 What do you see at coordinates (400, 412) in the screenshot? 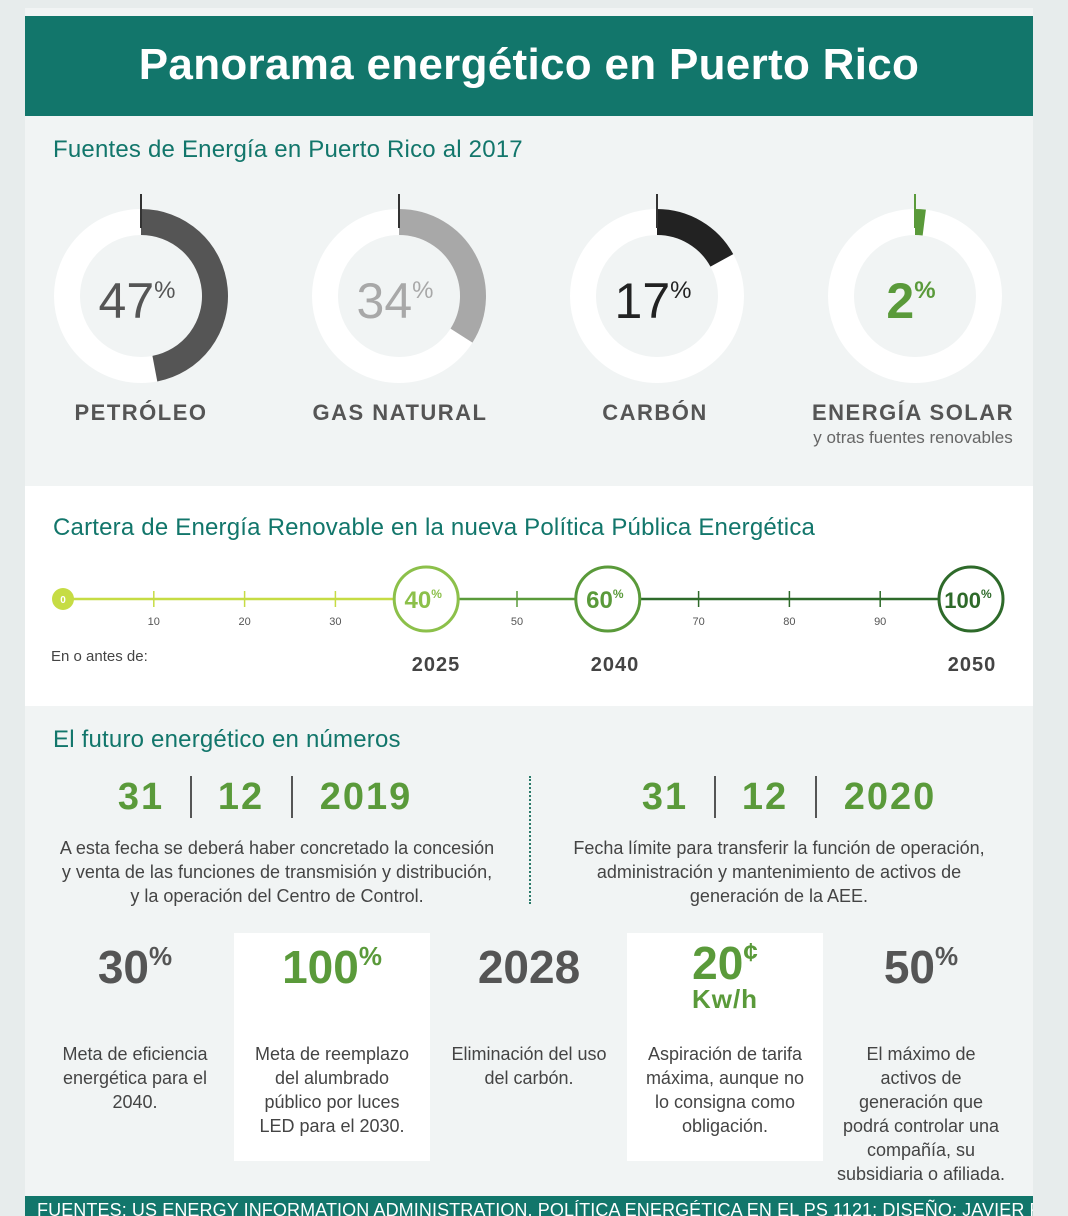
I see `donut-label-gas-natural: GAS NATURAL` at bounding box center [400, 412].